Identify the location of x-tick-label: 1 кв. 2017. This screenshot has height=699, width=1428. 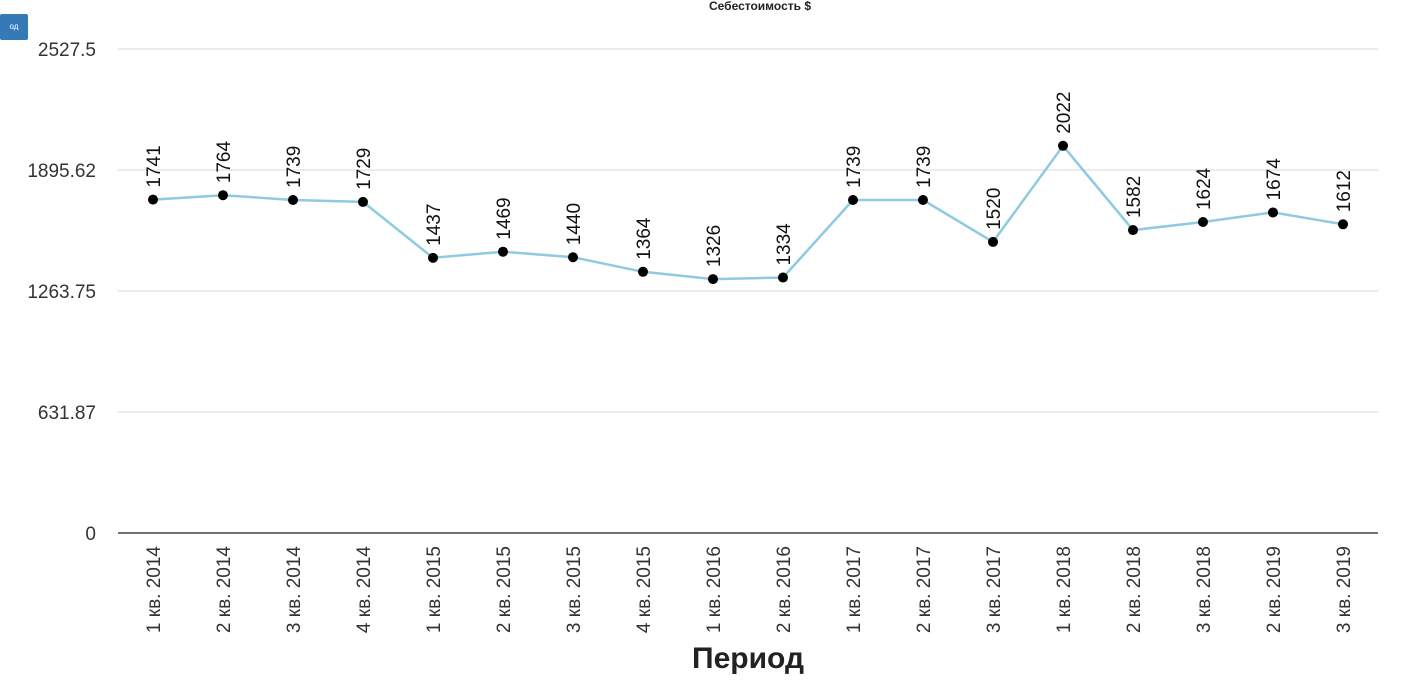
(854, 589).